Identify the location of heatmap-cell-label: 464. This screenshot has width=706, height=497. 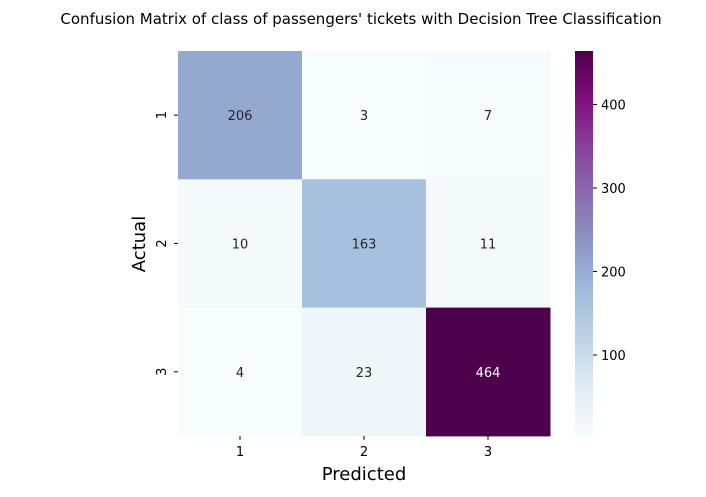
(488, 373).